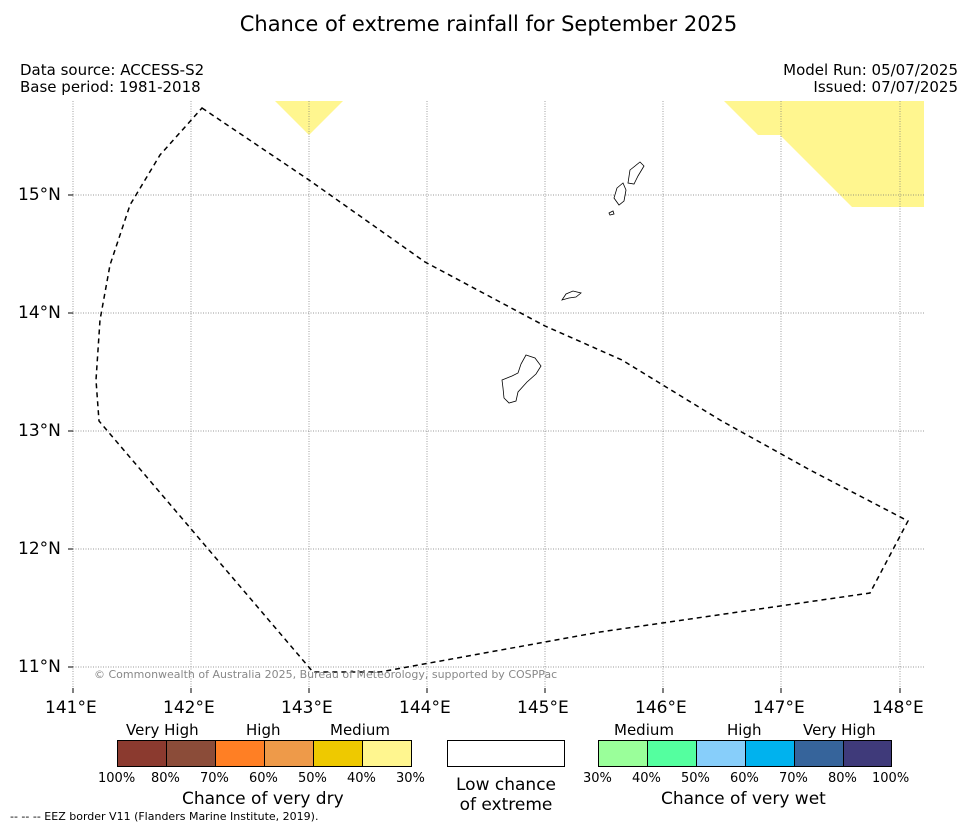 This screenshot has width=977, height=827. What do you see at coordinates (644, 730) in the screenshot?
I see `wet-heading-medium: Medium` at bounding box center [644, 730].